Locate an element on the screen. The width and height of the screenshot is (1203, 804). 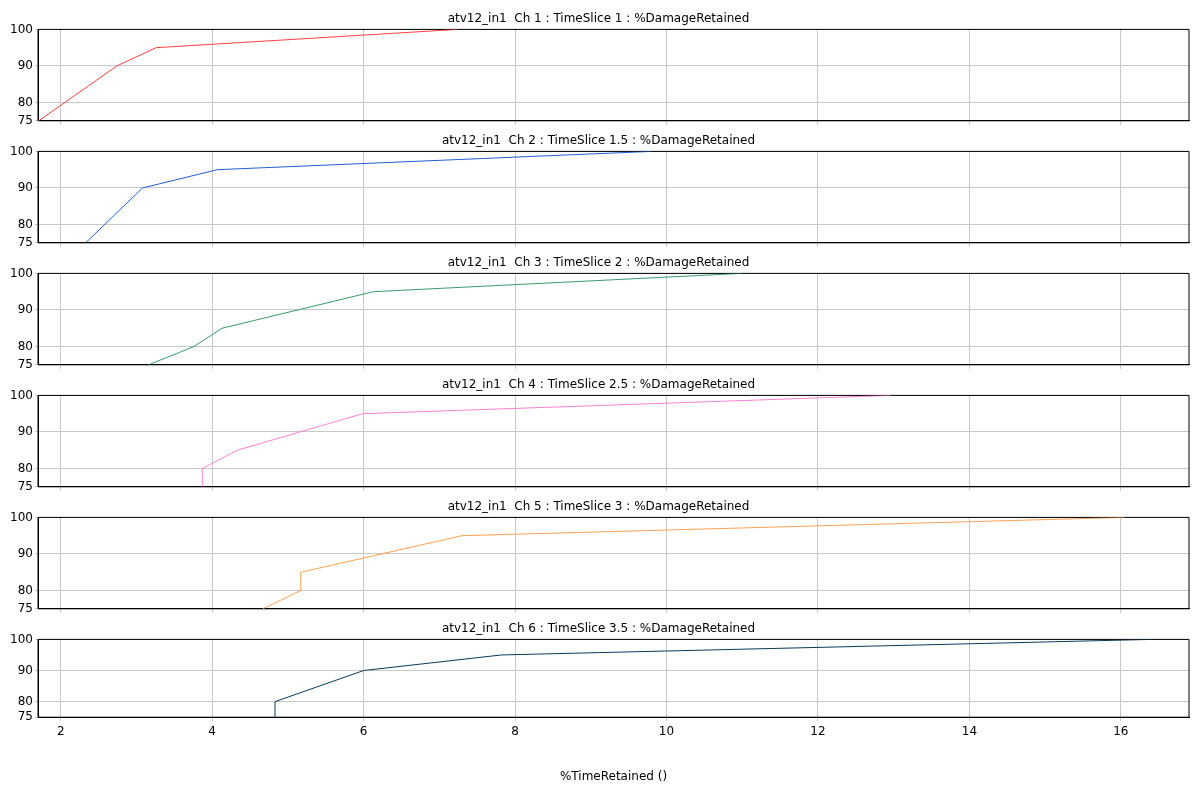
x-tick-label: 6 is located at coordinates (363, 730).